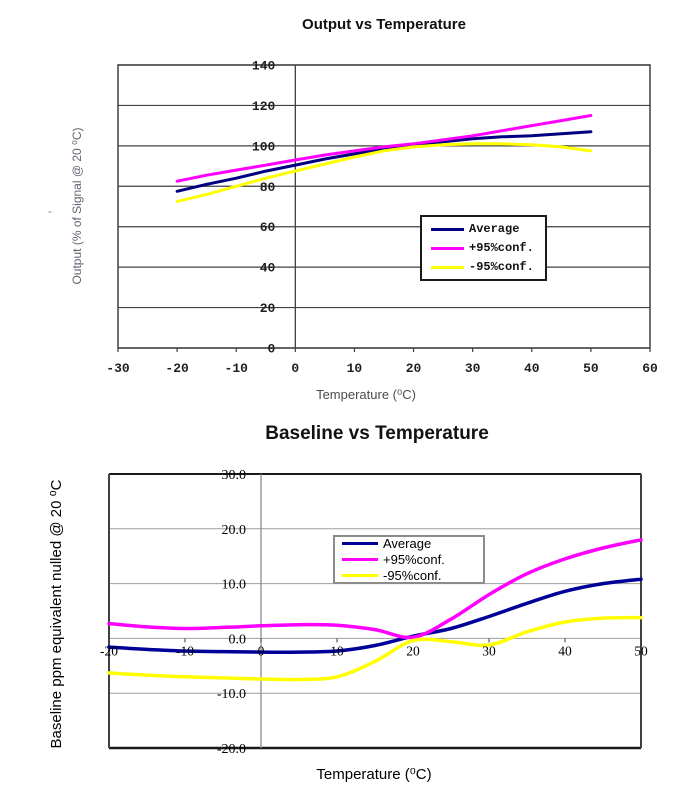 Image resolution: width=687 pixels, height=792 pixels. Describe the element at coordinates (50, 211) in the screenshot. I see `stray-dash: -` at that location.